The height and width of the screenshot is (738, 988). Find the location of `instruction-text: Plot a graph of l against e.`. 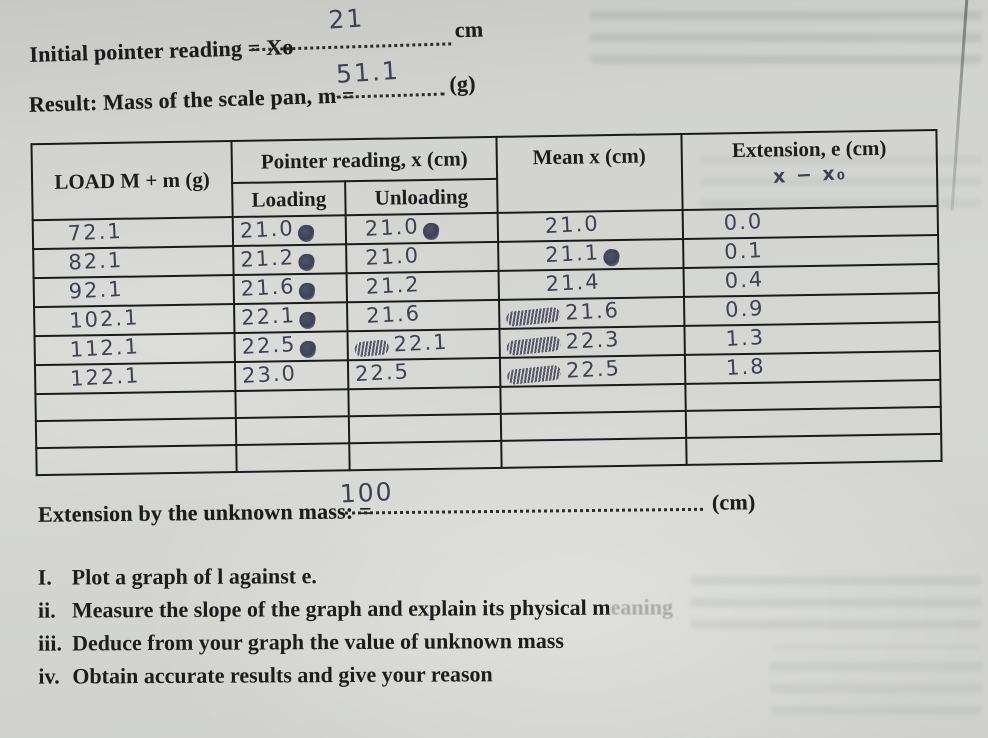

instruction-text: Plot a graph of l against e. is located at coordinates (194, 576).